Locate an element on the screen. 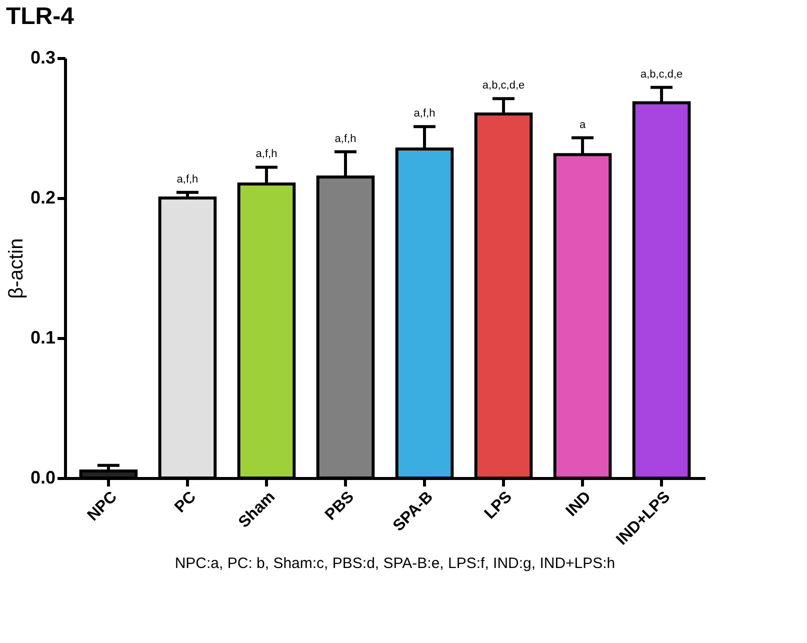  x-tick-label: PC is located at coordinates (186, 502).